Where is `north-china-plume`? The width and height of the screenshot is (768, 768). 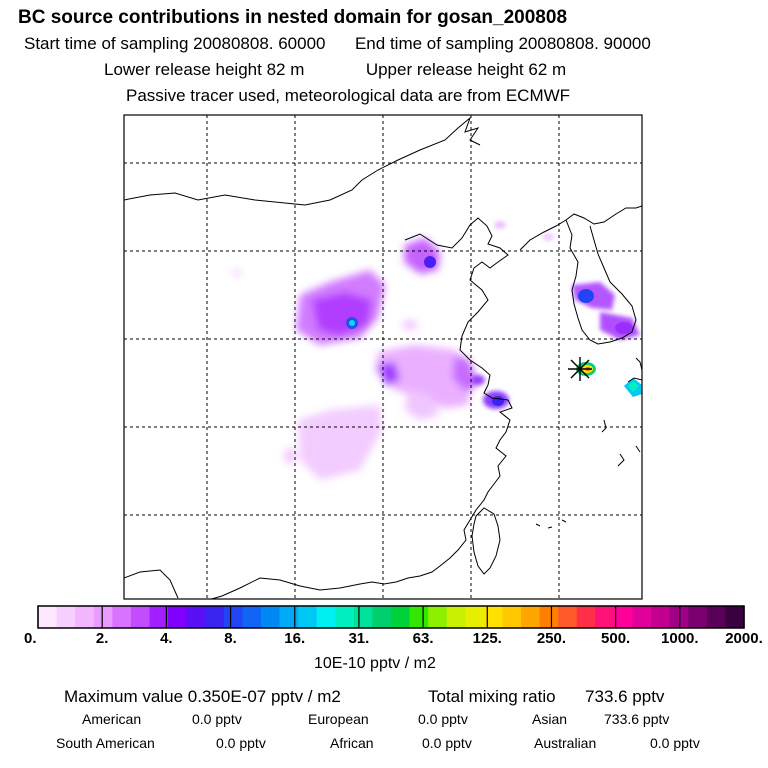 north-china-plume is located at coordinates (336, 359).